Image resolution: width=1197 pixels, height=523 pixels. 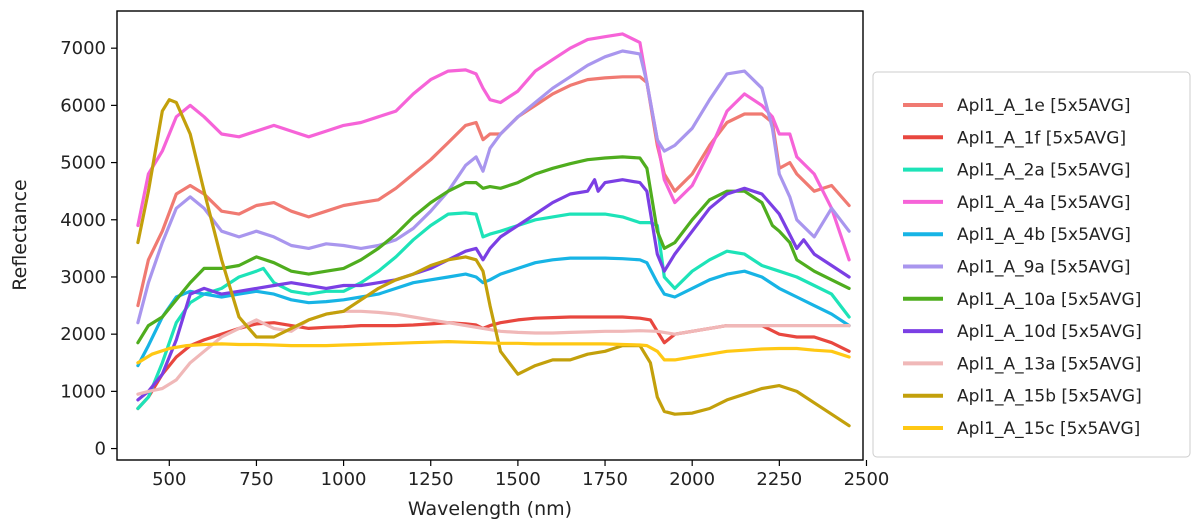 I want to click on x-tick-label: 500, so click(x=169, y=479).